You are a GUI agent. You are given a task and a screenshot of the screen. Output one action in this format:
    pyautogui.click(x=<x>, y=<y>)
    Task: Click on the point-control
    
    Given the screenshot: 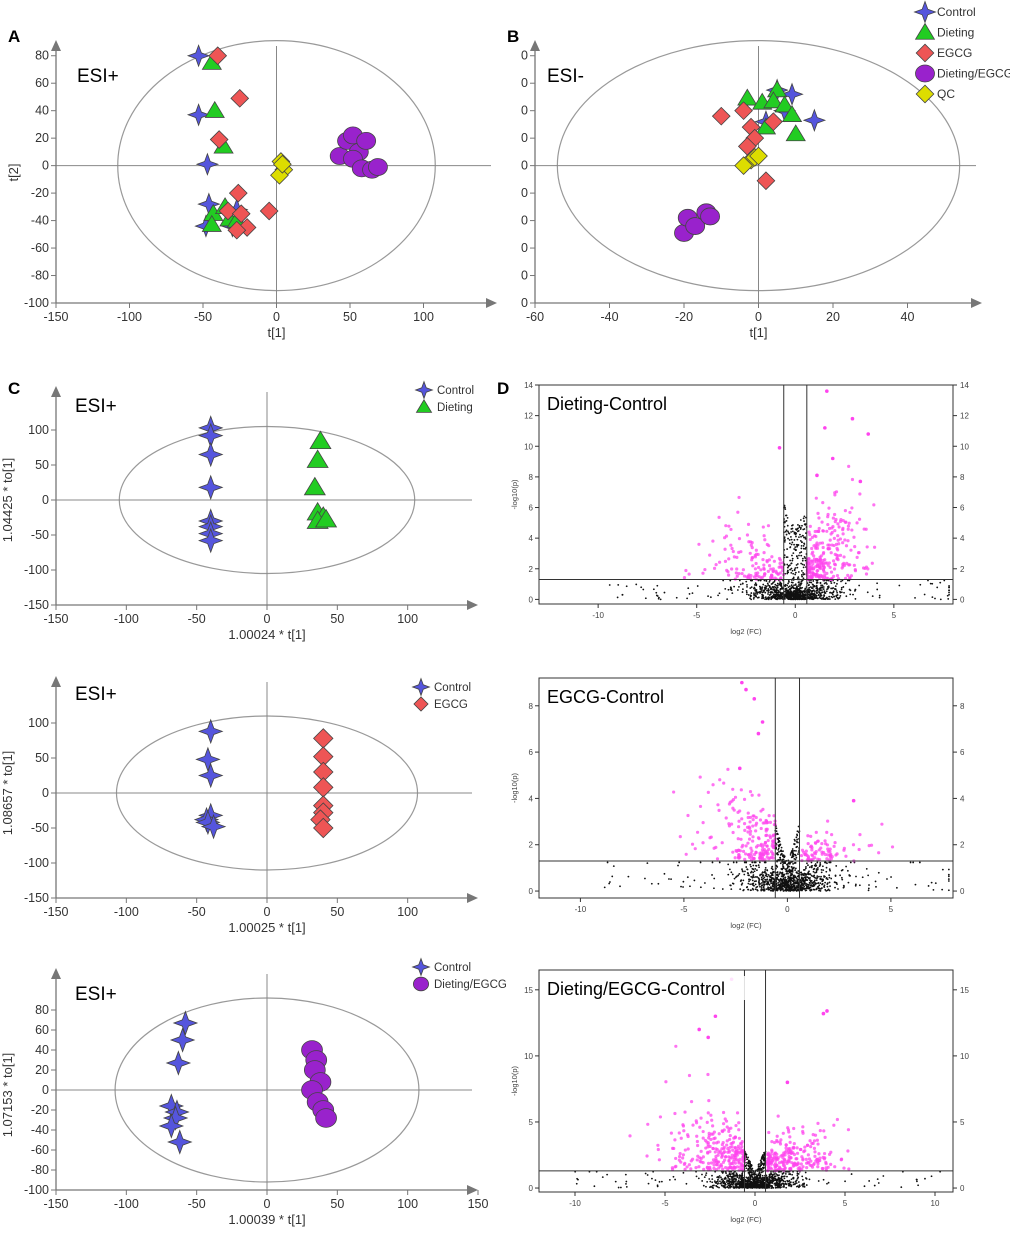 What is the action you would take?
    pyautogui.click(x=185, y=1023)
    